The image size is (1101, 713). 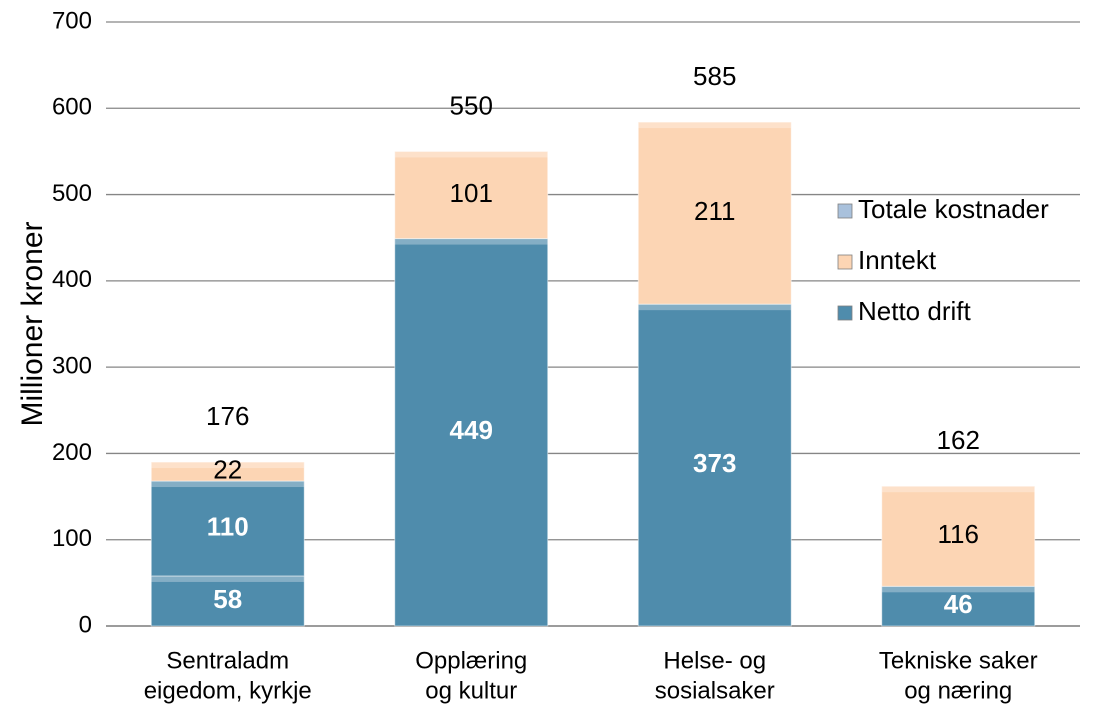 I want to click on data-label: 373, so click(x=714, y=463).